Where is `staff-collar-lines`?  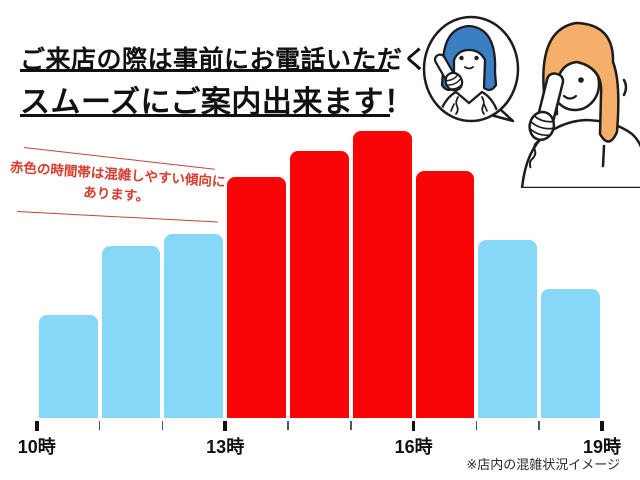
staff-collar-lines is located at coordinates (469, 107).